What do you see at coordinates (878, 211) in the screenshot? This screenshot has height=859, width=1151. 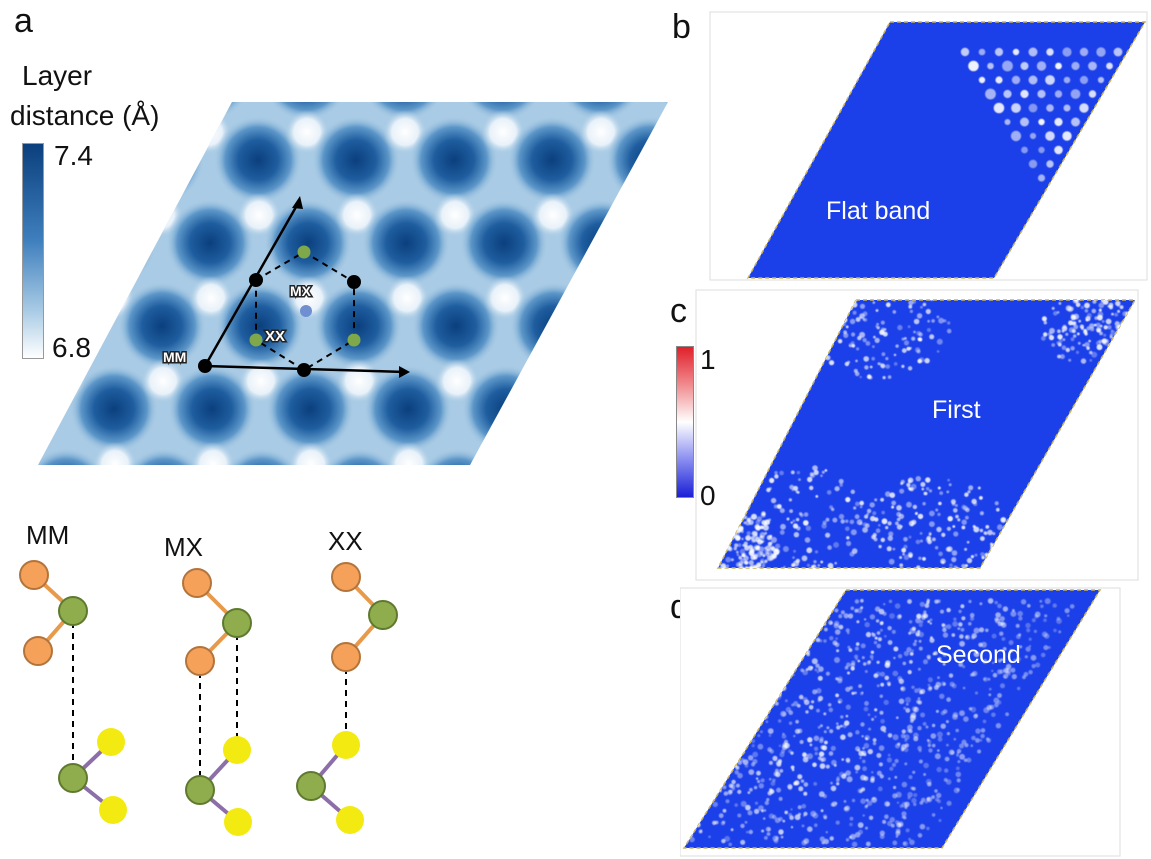 I see `flat-band-label: Flat band` at bounding box center [878, 211].